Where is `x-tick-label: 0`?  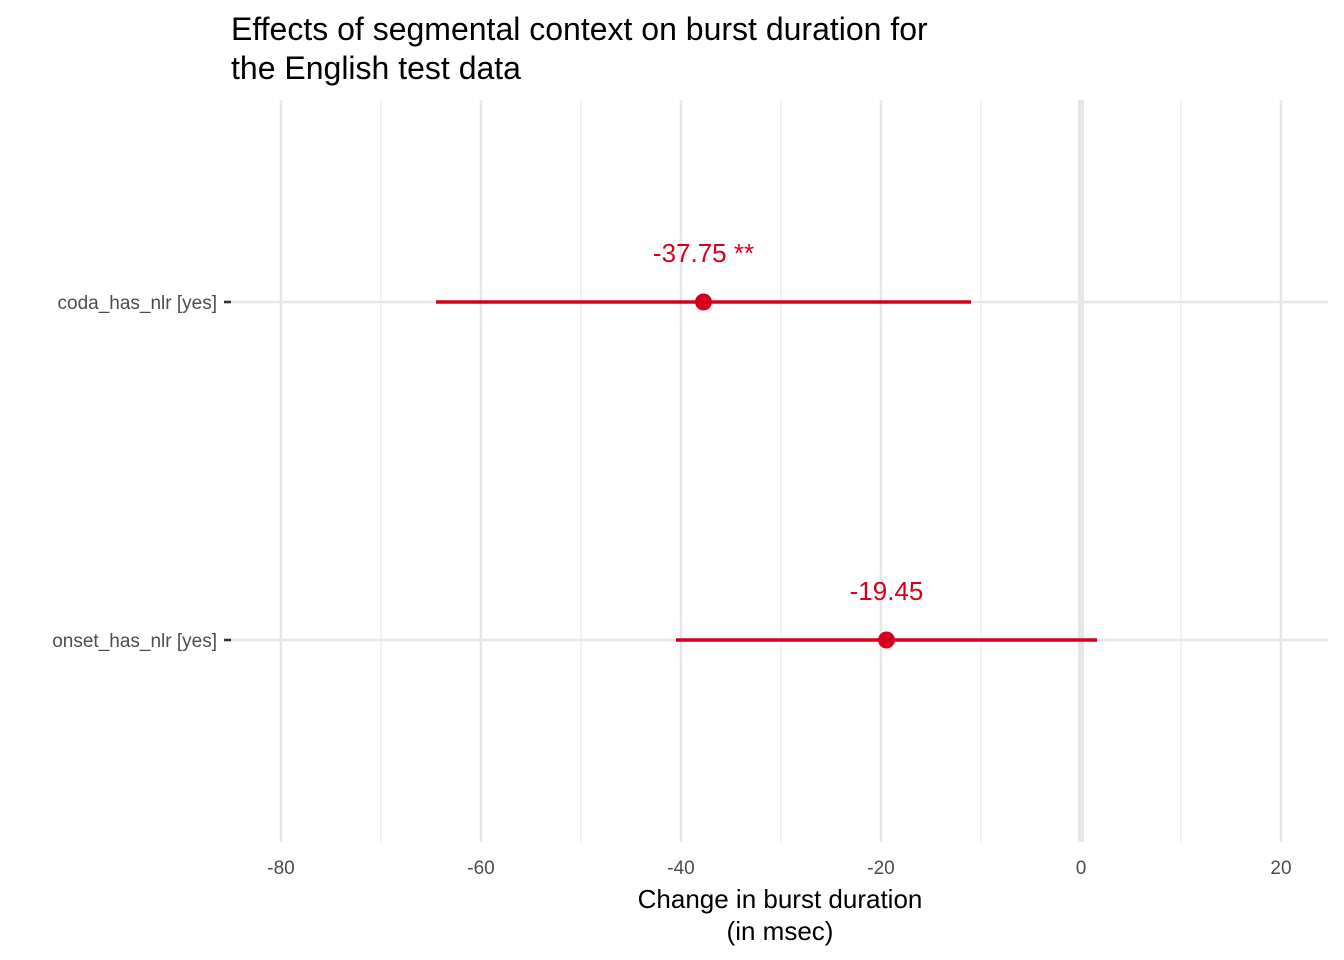
x-tick-label: 0 is located at coordinates (1081, 868).